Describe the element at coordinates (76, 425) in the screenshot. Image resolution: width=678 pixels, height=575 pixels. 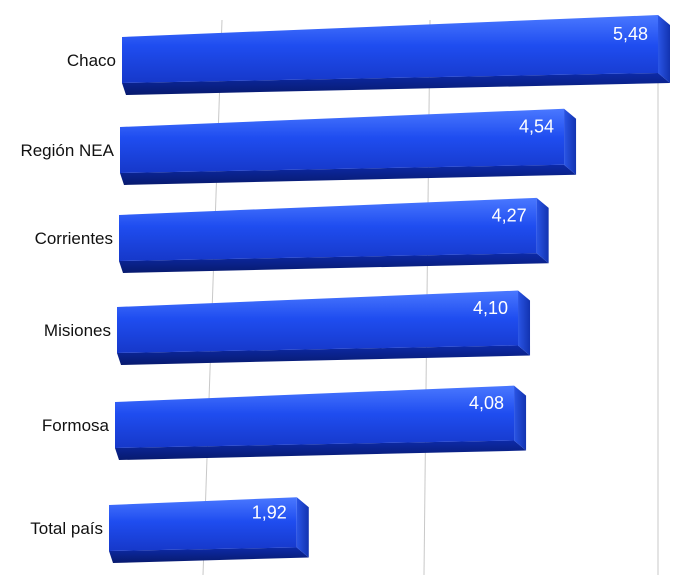
I see `category-label: Formosa` at that location.